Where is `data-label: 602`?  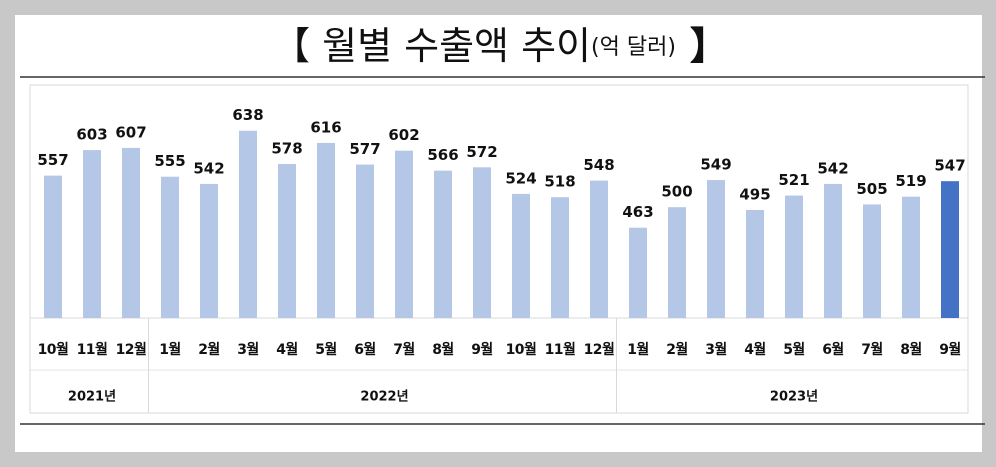 data-label: 602 is located at coordinates (403, 135).